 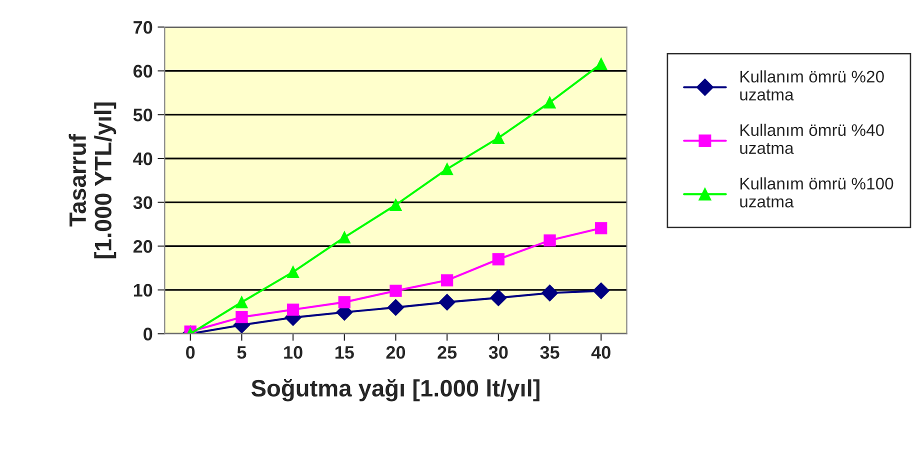 I want to click on y-tick-label: 20, so click(x=142, y=246).